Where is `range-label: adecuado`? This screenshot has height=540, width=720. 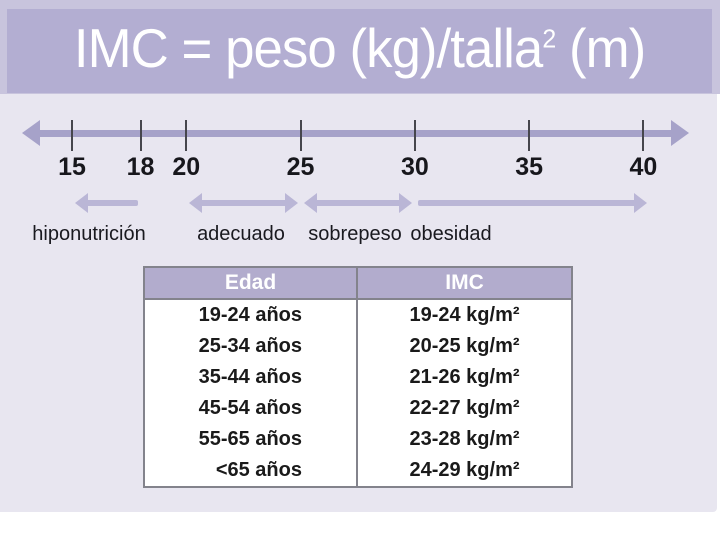 range-label: adecuado is located at coordinates (241, 234).